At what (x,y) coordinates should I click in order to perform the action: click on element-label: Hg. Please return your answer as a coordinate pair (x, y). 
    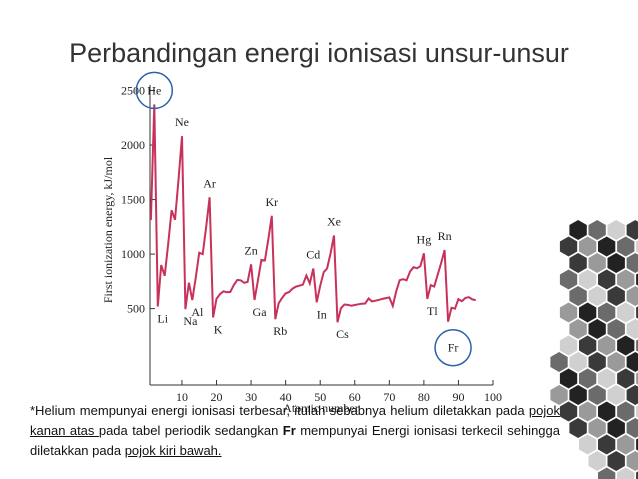
    Looking at the image, I should click on (424, 239).